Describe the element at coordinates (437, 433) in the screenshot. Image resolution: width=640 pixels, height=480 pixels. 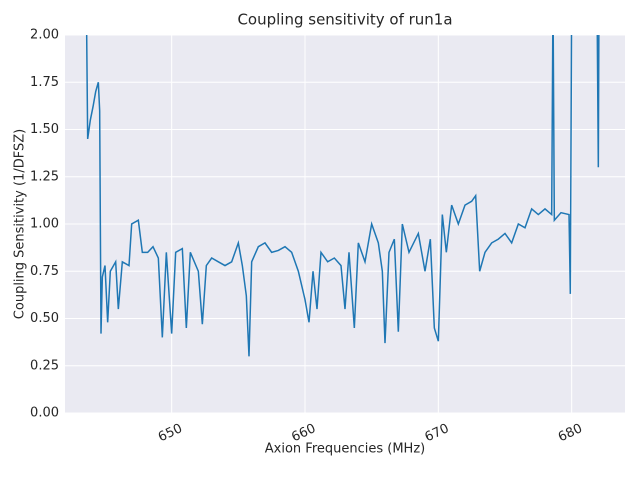
I see `x-tick-label: 670` at that location.